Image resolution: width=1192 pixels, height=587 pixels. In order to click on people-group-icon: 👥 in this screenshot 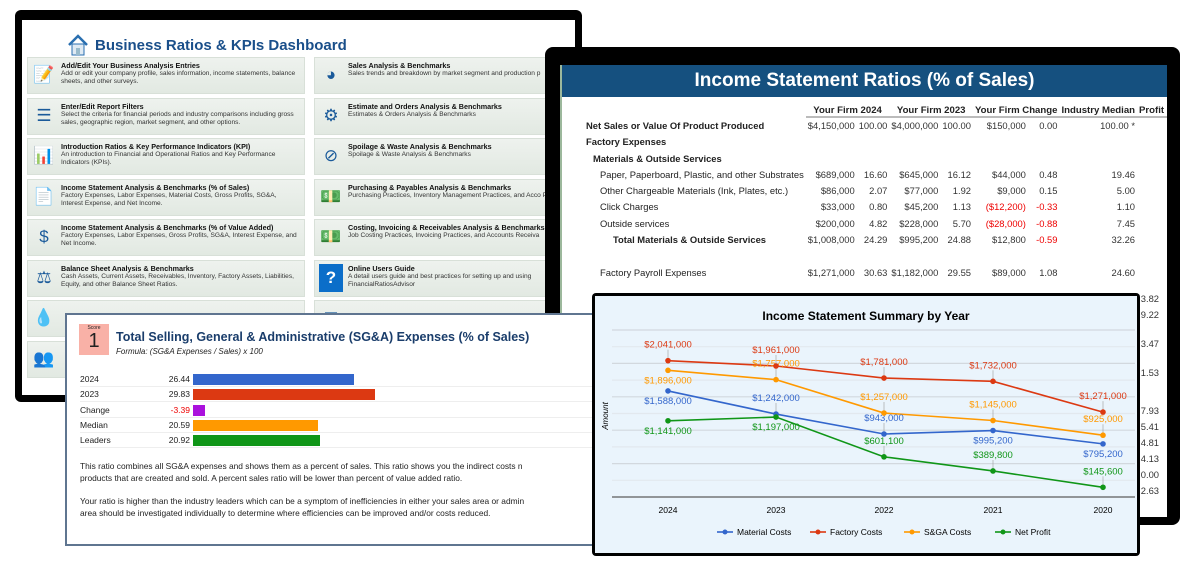, I will do `click(44, 358)`.